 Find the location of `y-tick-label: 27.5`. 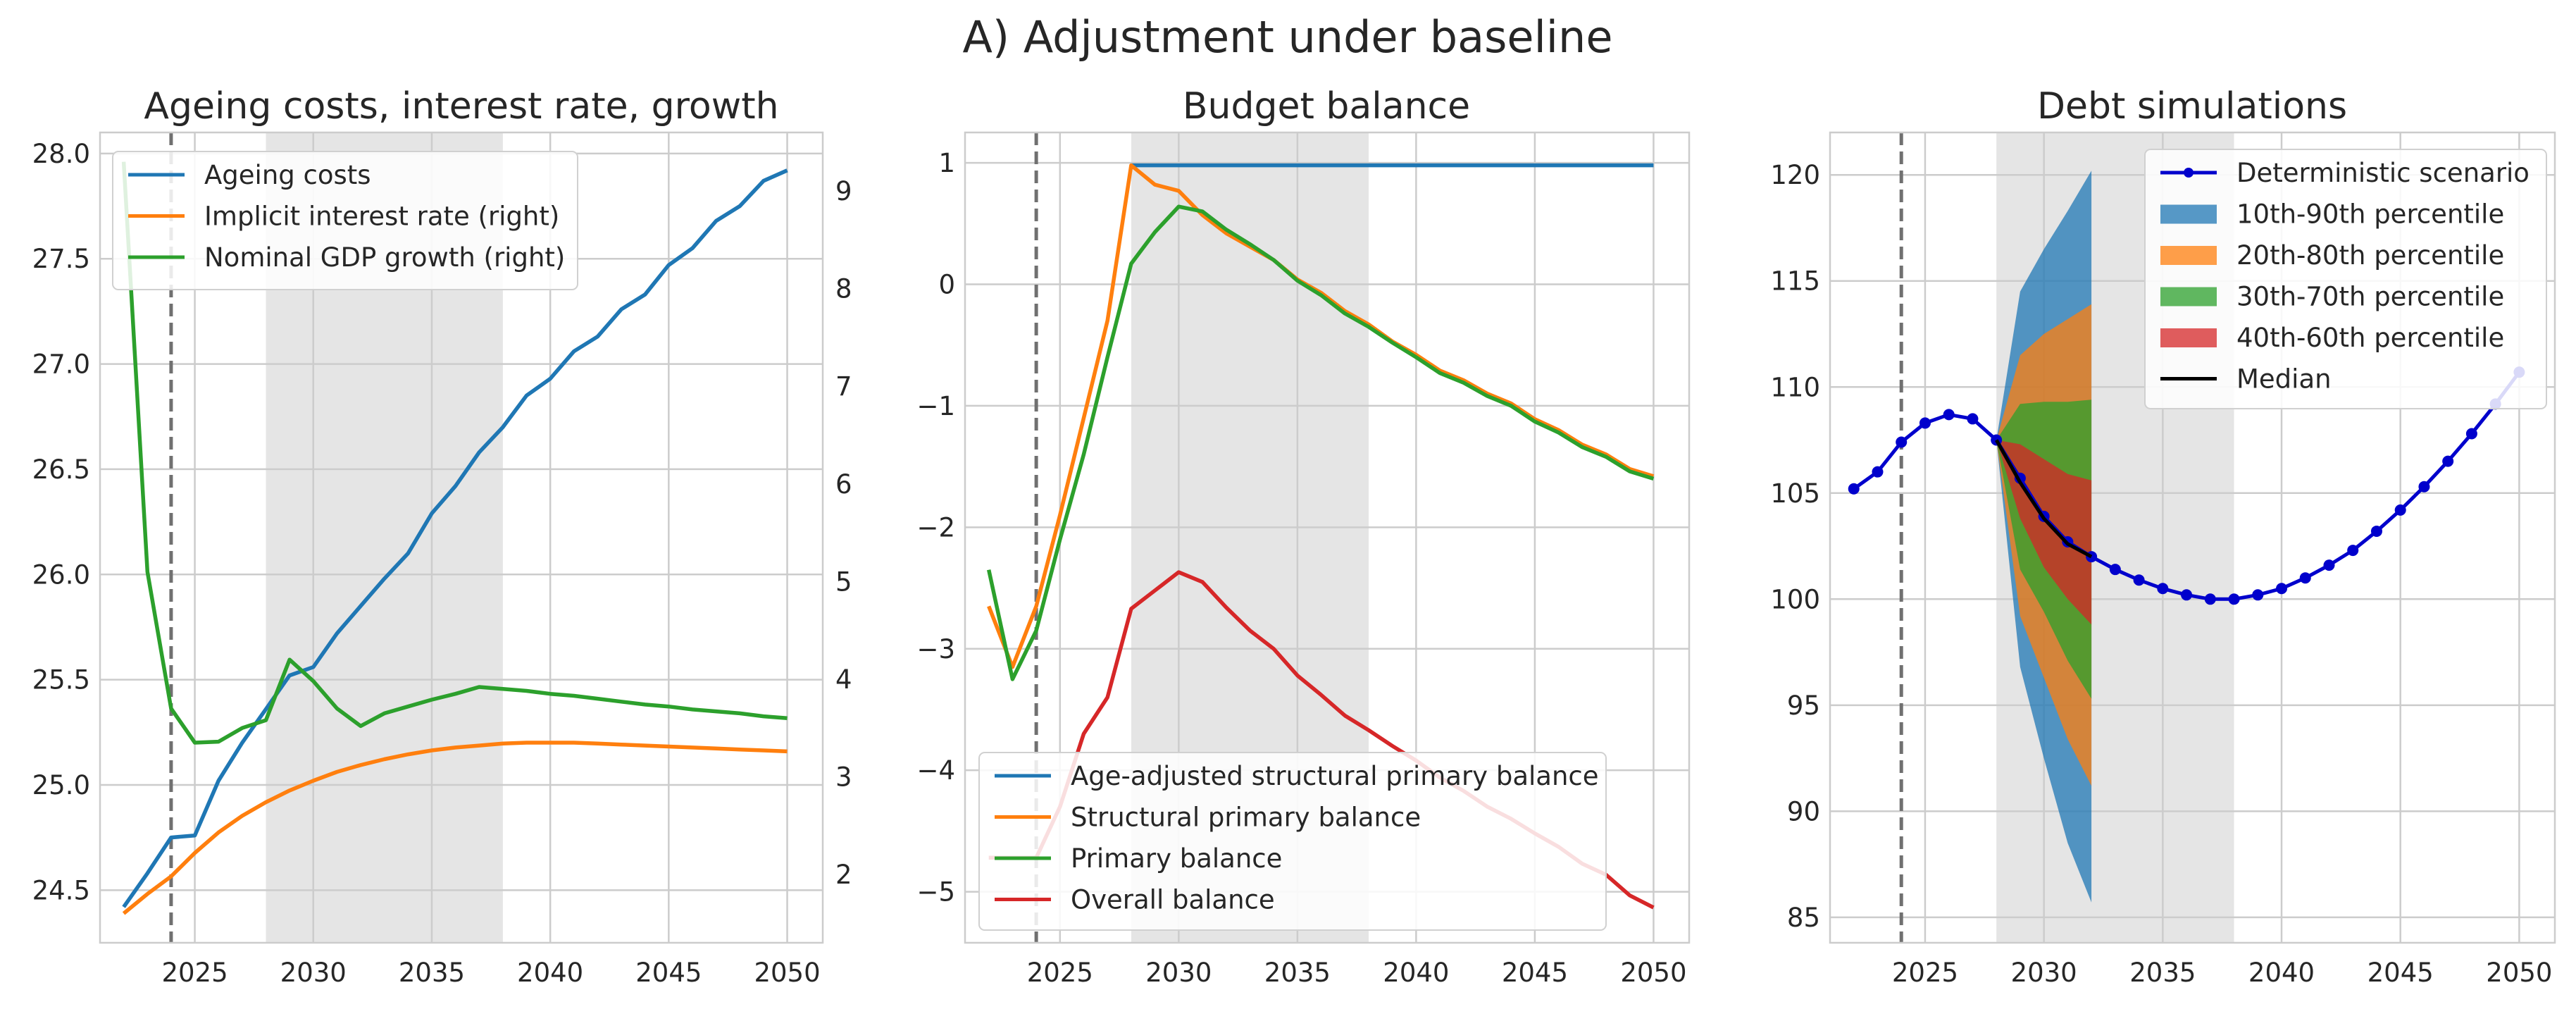

y-tick-label: 27.5 is located at coordinates (61, 259).